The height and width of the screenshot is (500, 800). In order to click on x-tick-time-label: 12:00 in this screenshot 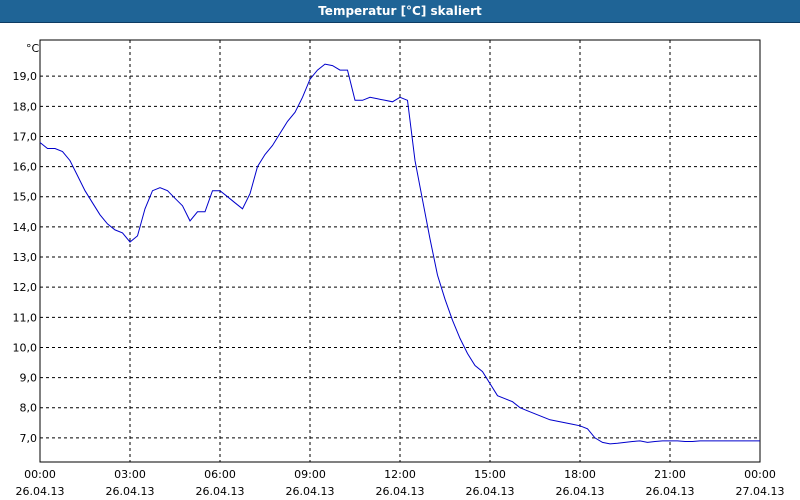, I will do `click(400, 474)`.